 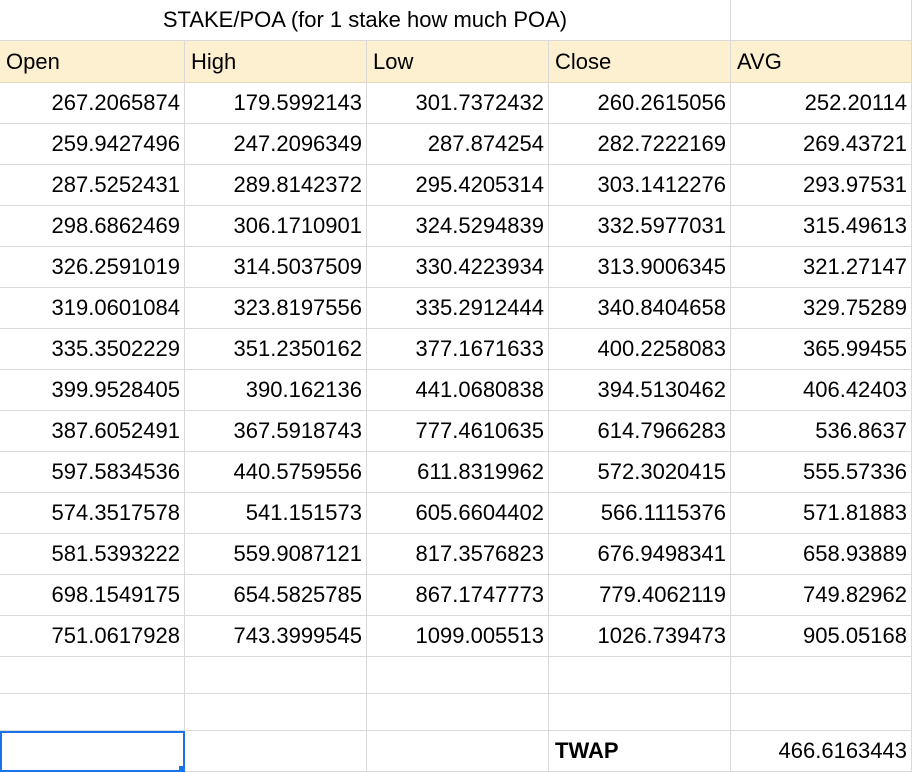 What do you see at coordinates (276, 226) in the screenshot?
I see `cell-high: 306.1710901` at bounding box center [276, 226].